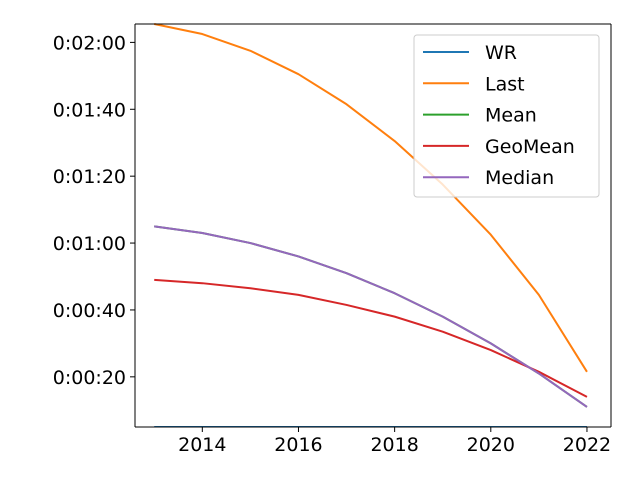 This screenshot has width=640, height=484. What do you see at coordinates (394, 445) in the screenshot?
I see `x-tick-label: 2018` at bounding box center [394, 445].